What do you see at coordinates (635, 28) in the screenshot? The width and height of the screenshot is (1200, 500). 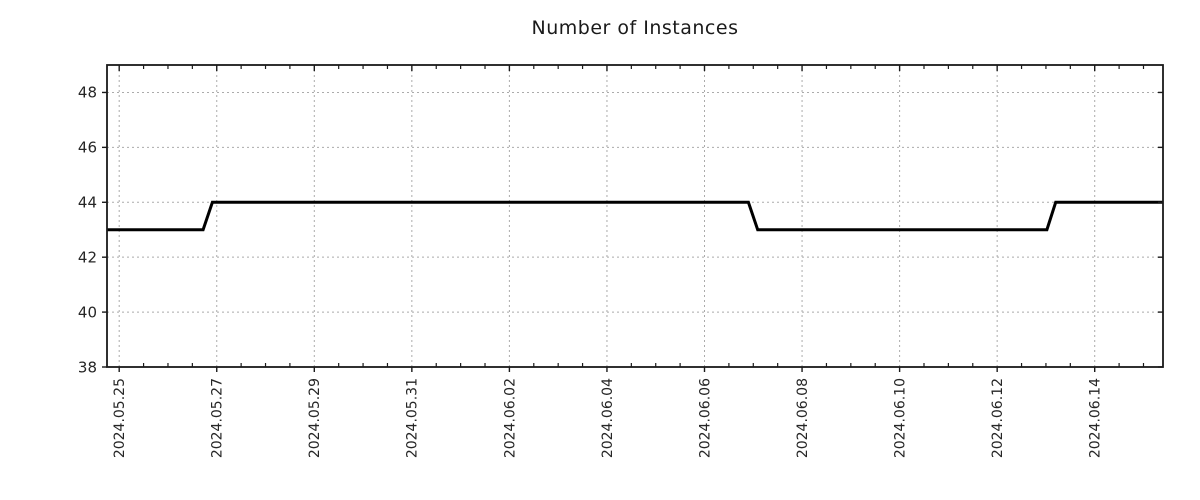 I see `chart-title: Number of Instances` at bounding box center [635, 28].